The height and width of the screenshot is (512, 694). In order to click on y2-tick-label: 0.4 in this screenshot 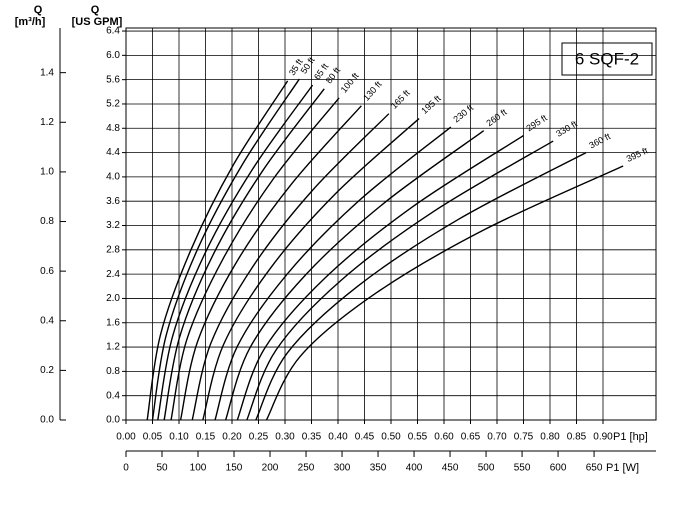, I will do `click(47, 320)`.